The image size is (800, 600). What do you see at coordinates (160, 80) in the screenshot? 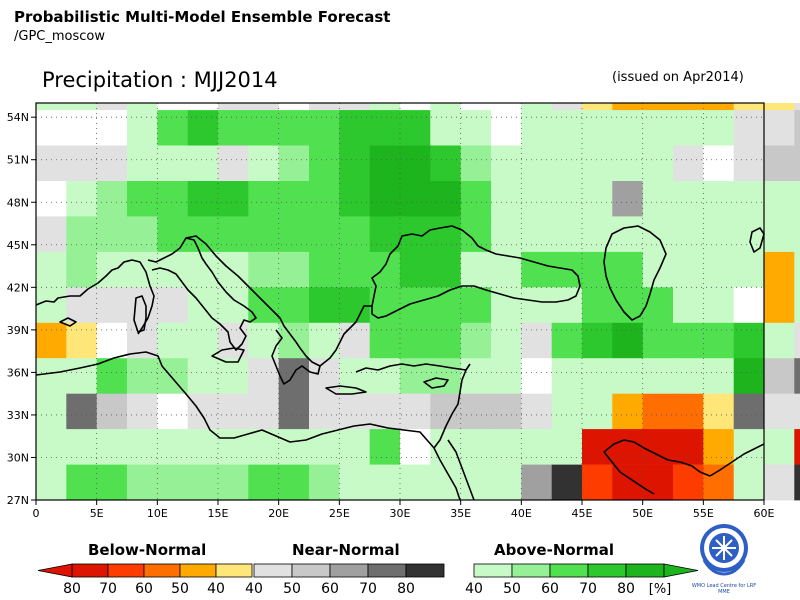
I see `map-title: Precipitation : MJJ2014` at bounding box center [160, 80].